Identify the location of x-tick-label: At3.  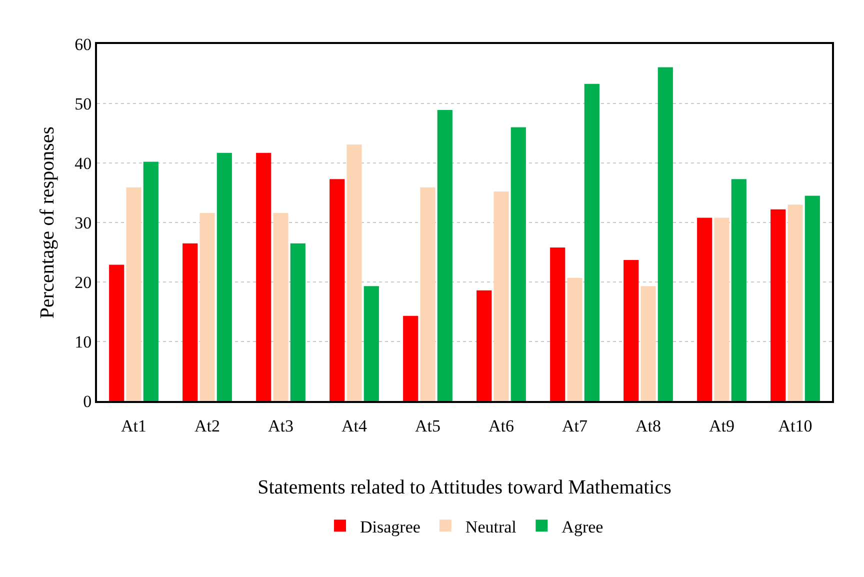
(281, 426).